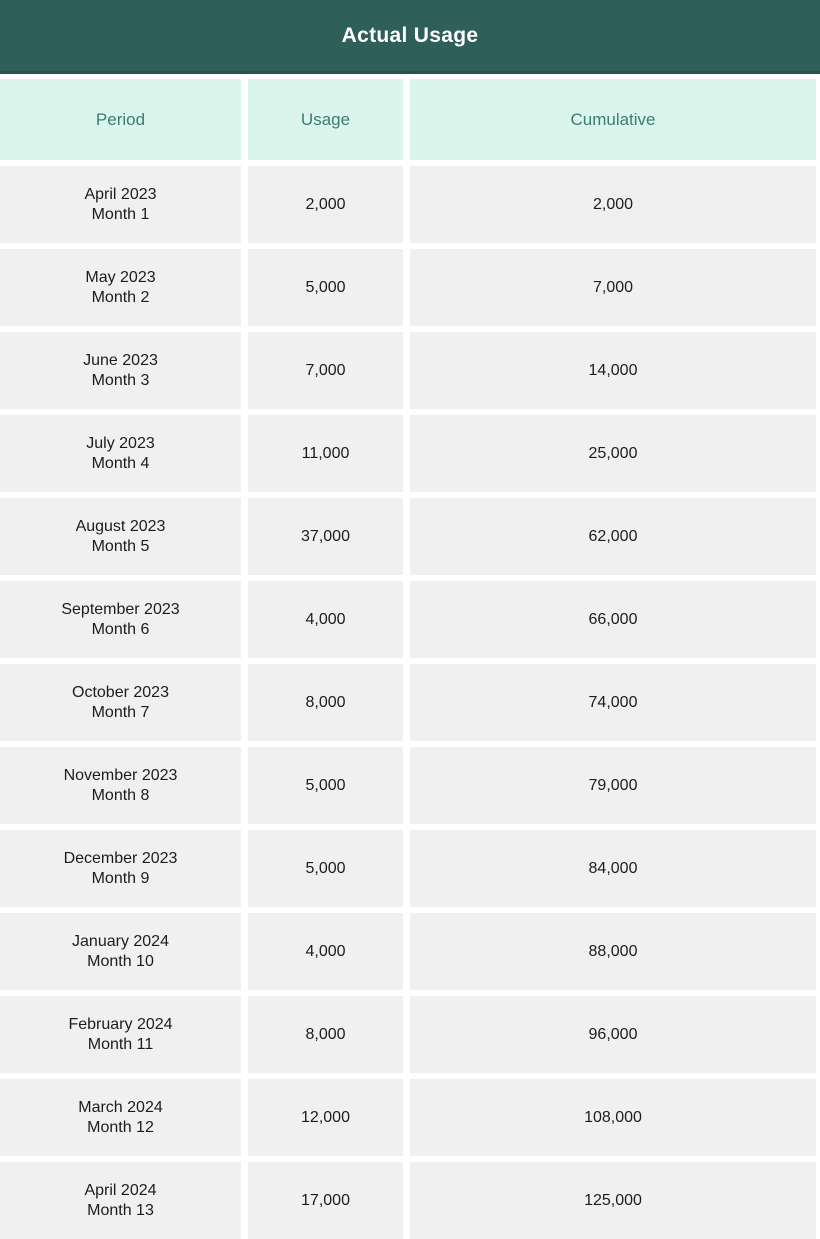 The width and height of the screenshot is (820, 1239). I want to click on table-row: January 2024 Month 10 4,000 88,000, so click(410, 951).